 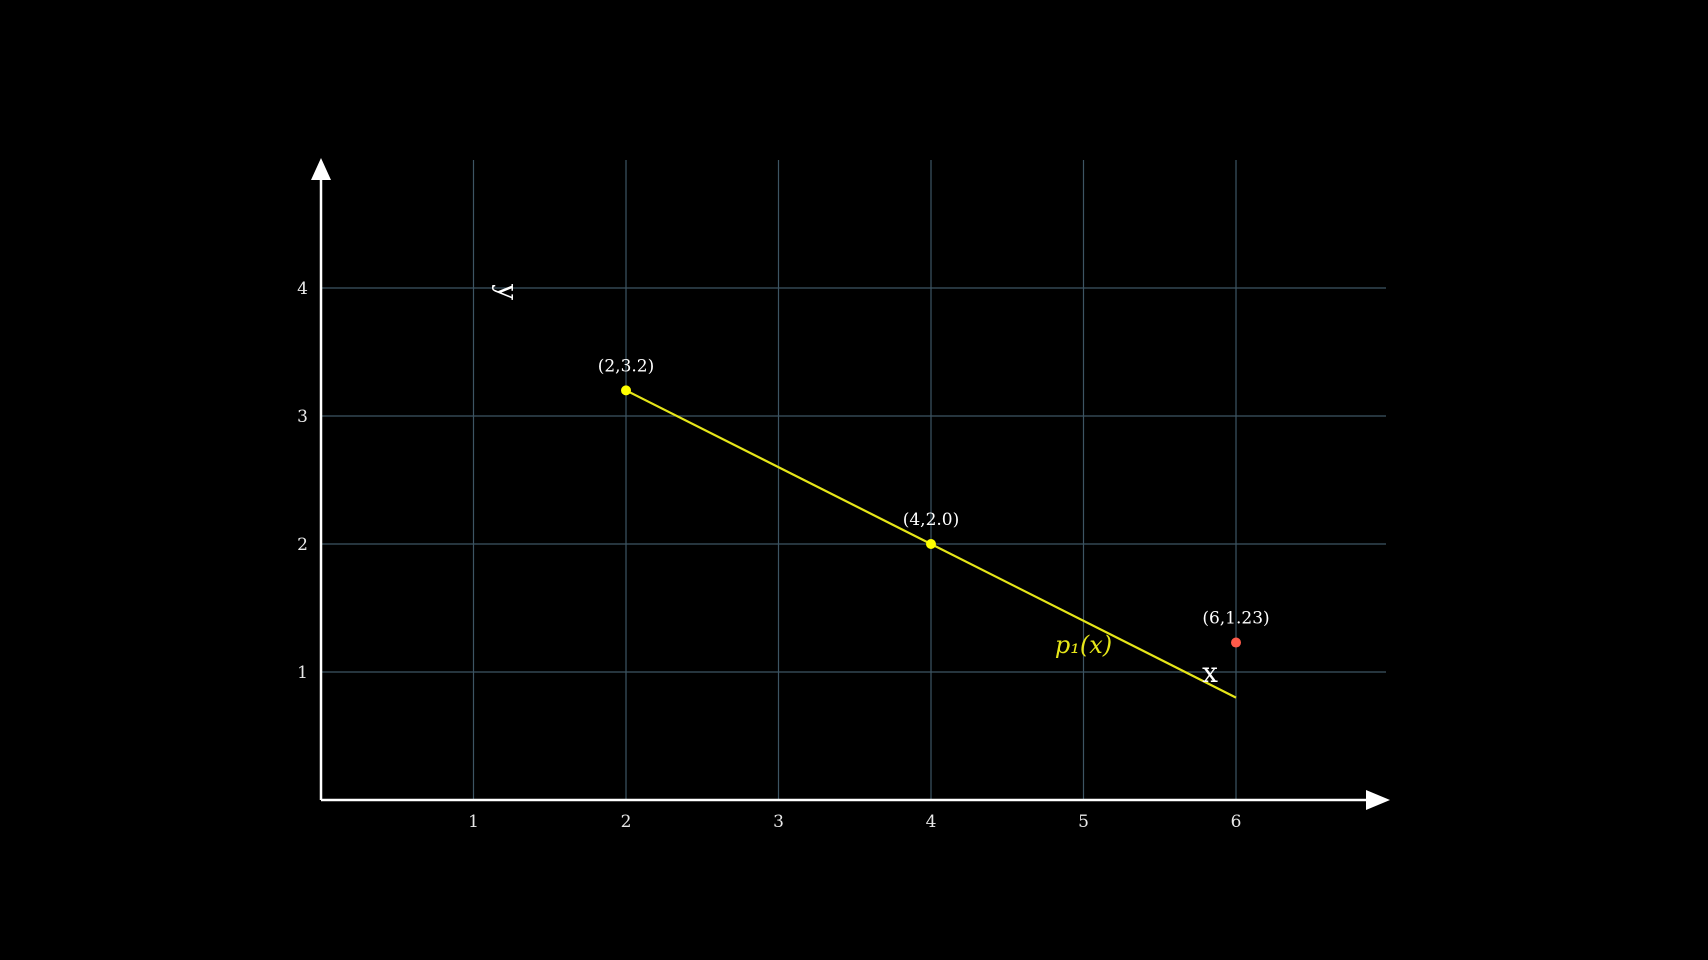 I want to click on x-tick-label: 6, so click(x=1236, y=822).